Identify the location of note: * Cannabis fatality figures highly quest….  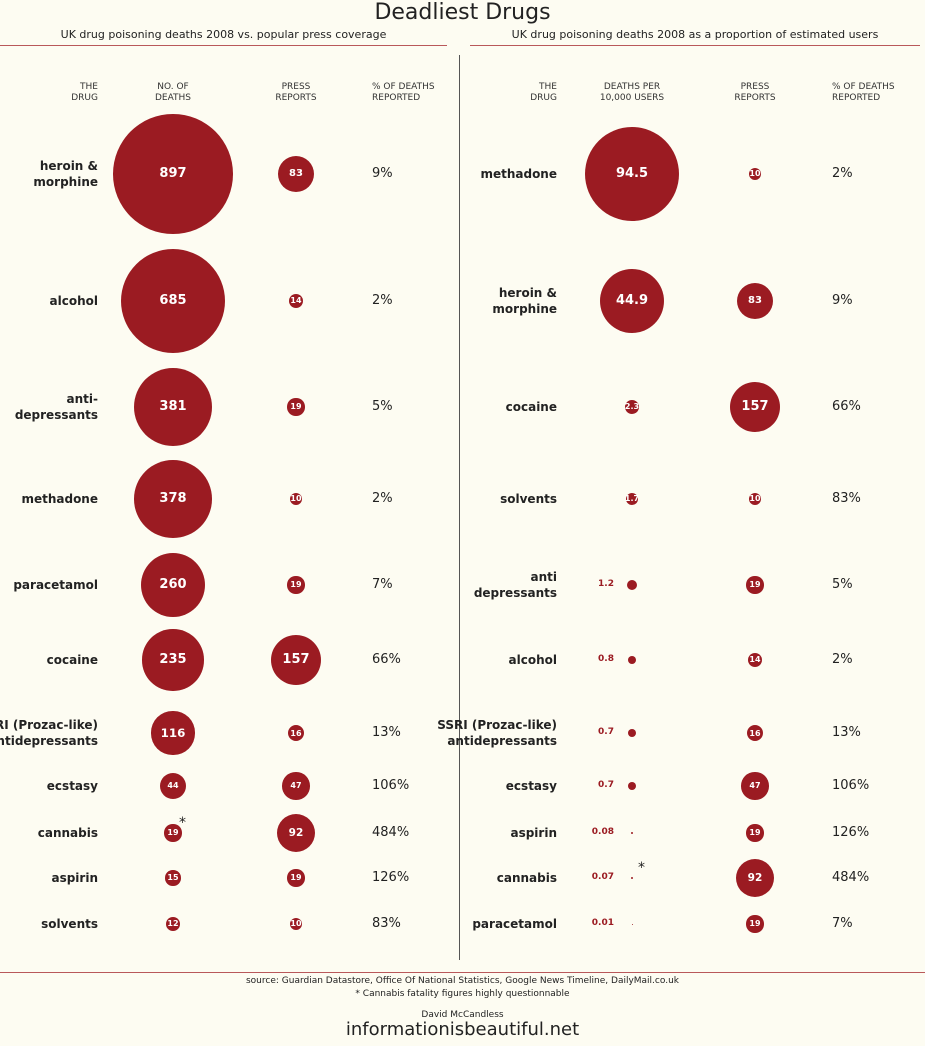
(462, 994).